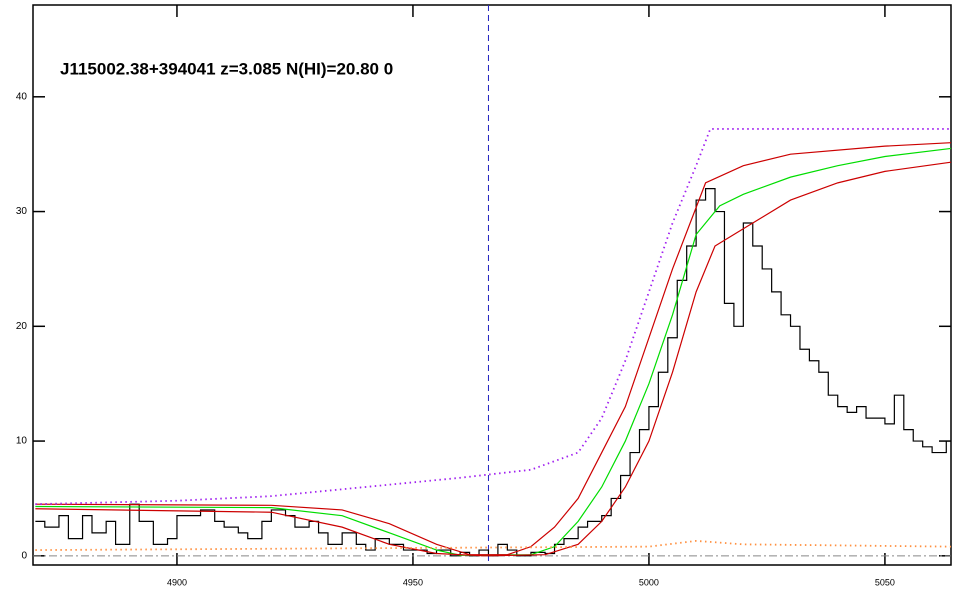 The image size is (960, 600). What do you see at coordinates (22, 96) in the screenshot?
I see `y-tick-label: 40` at bounding box center [22, 96].